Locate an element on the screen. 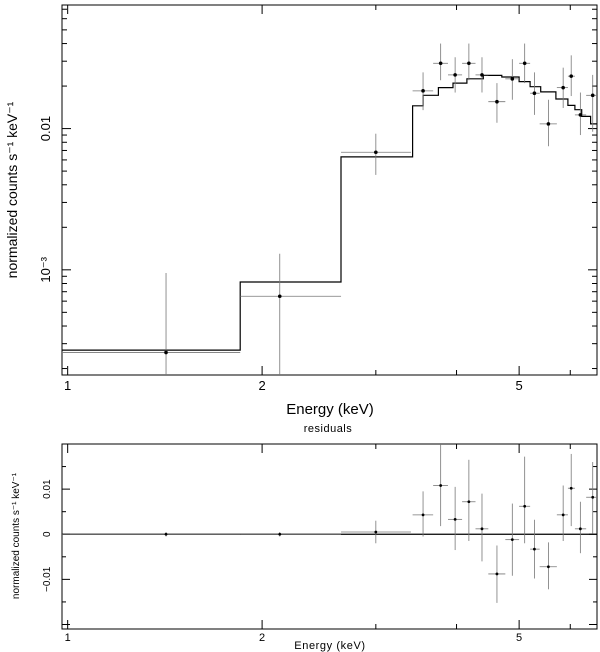  bottom-x-tick-label: 5 is located at coordinates (519, 638).